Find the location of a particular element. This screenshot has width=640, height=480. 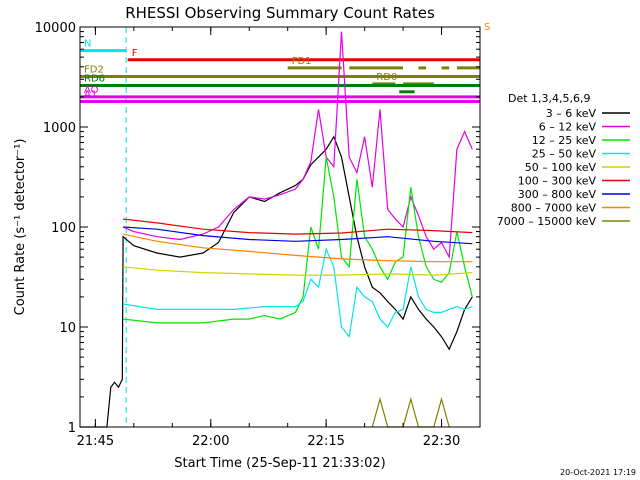

flag-bar-label: FD2 is located at coordinates (94, 69).